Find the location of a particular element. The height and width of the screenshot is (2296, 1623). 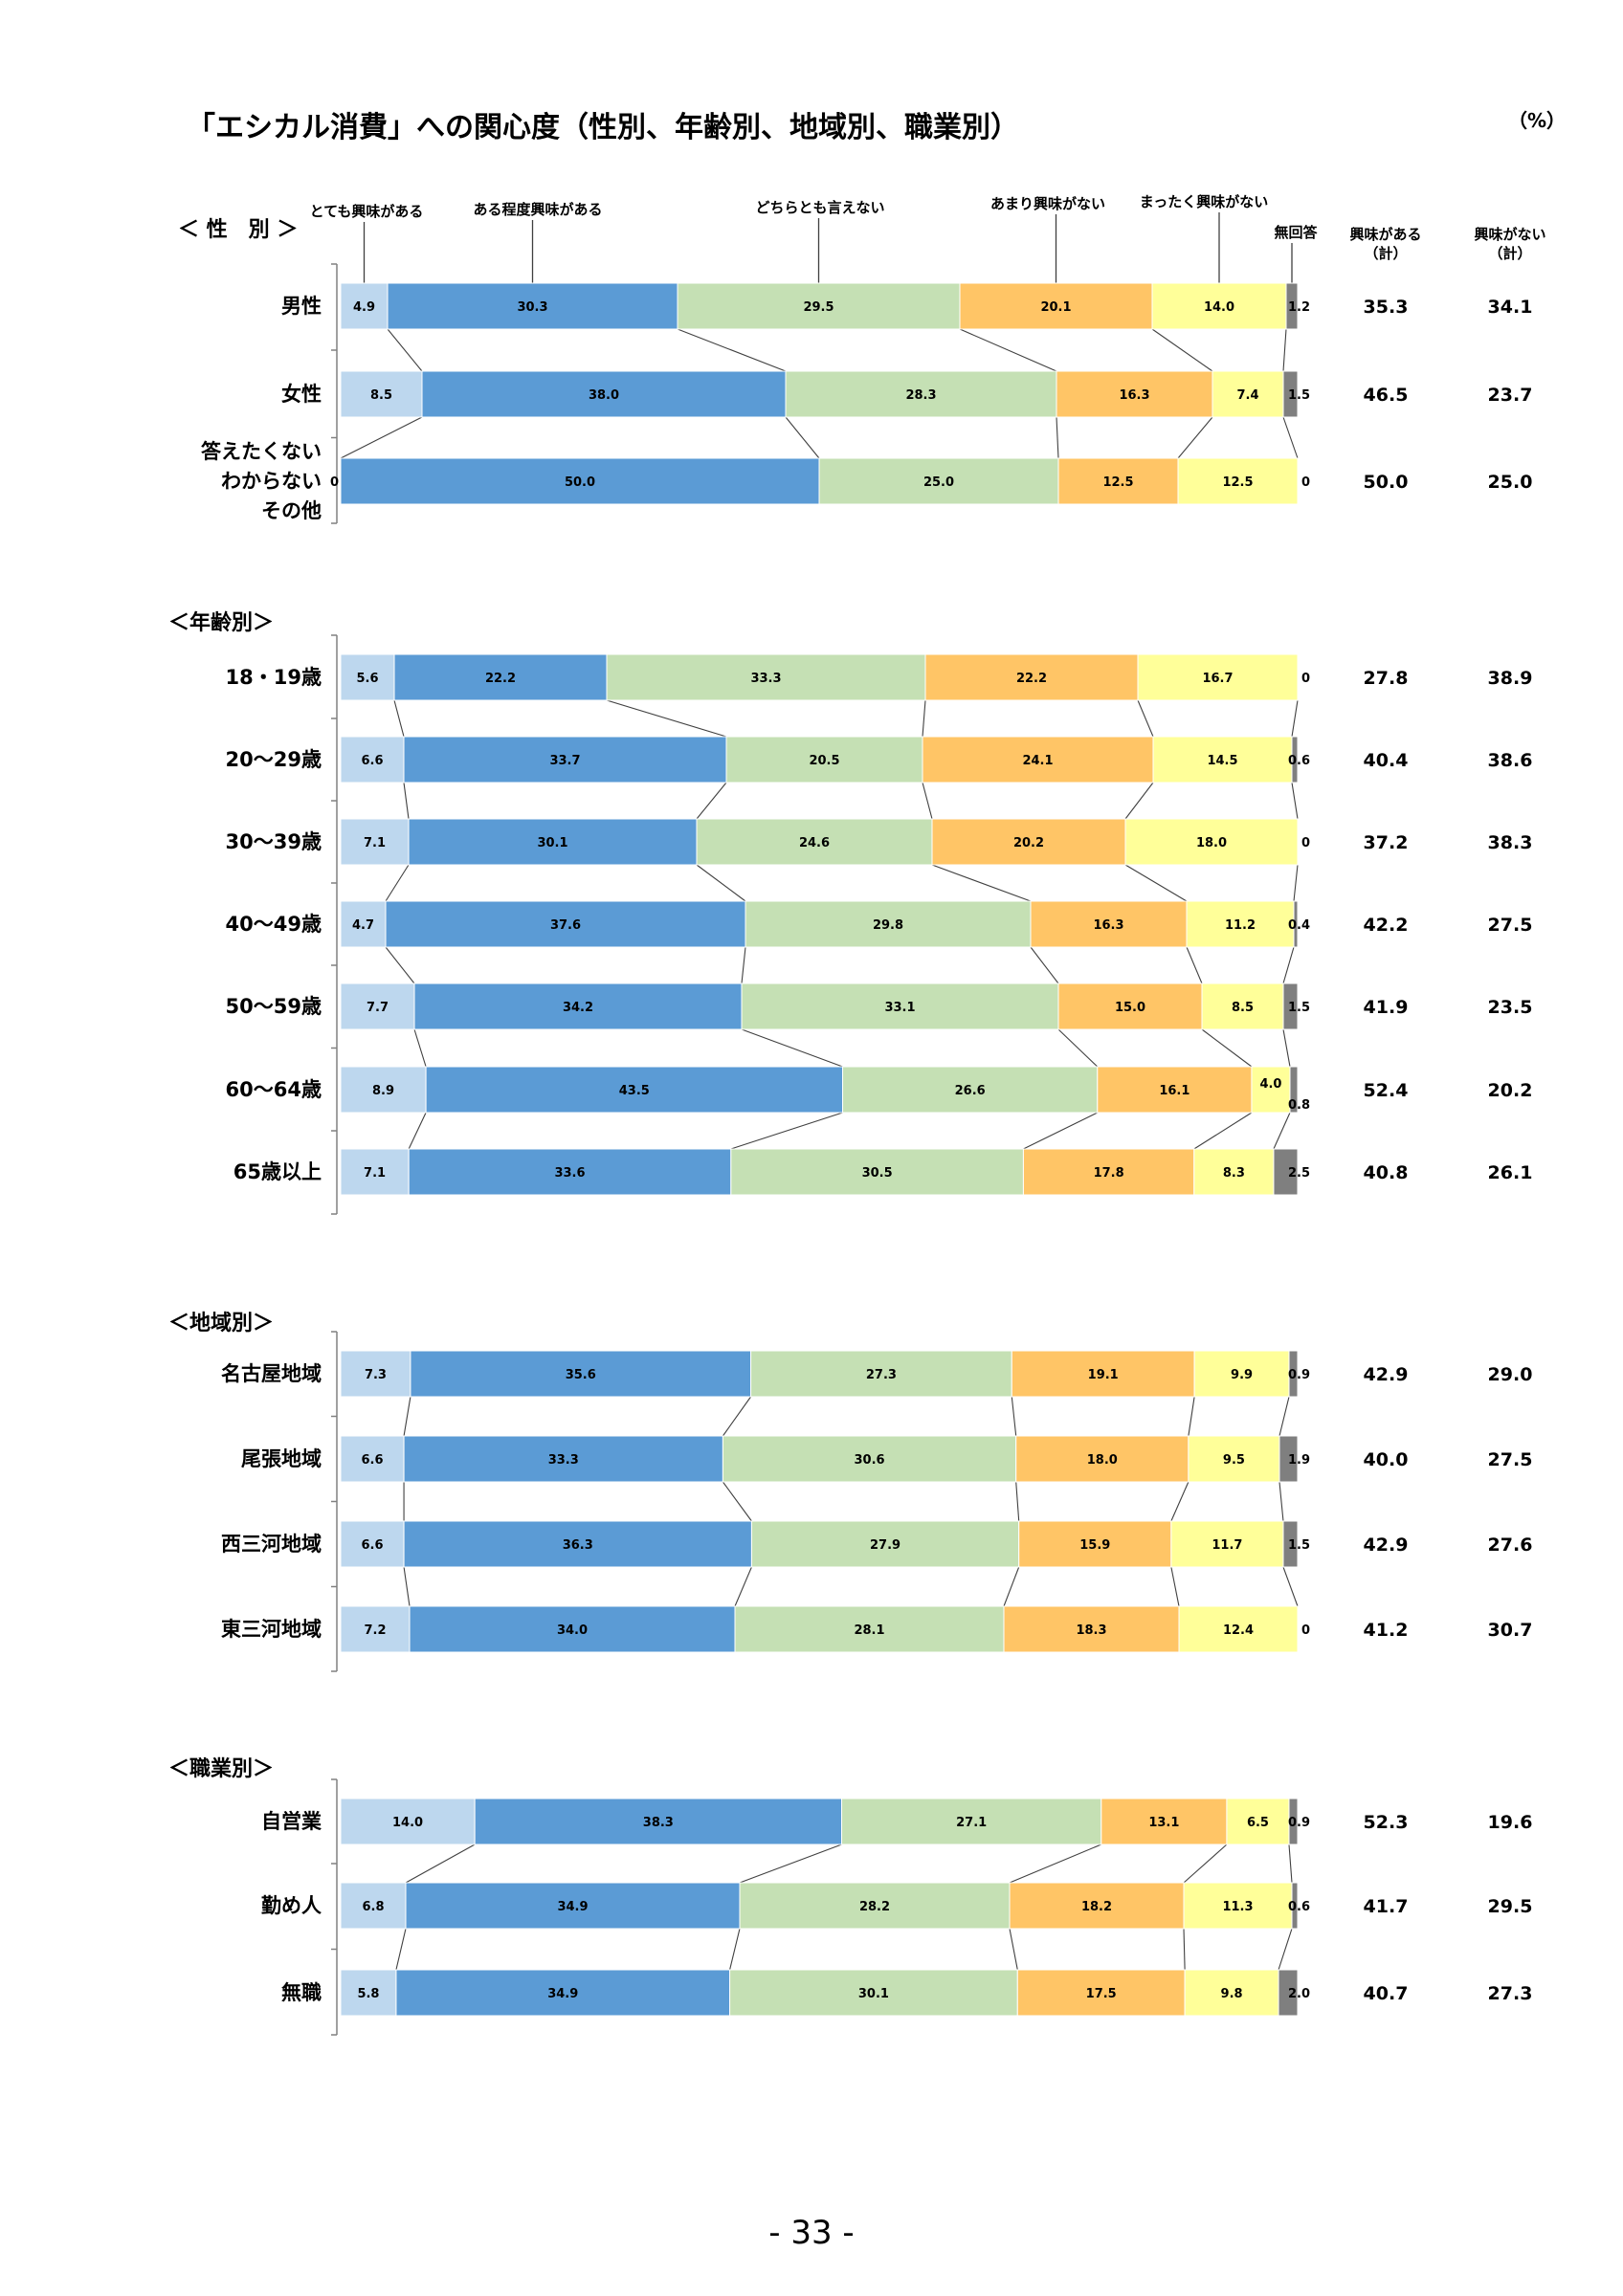

interested-total-value: 40.0 is located at coordinates (1386, 1460).